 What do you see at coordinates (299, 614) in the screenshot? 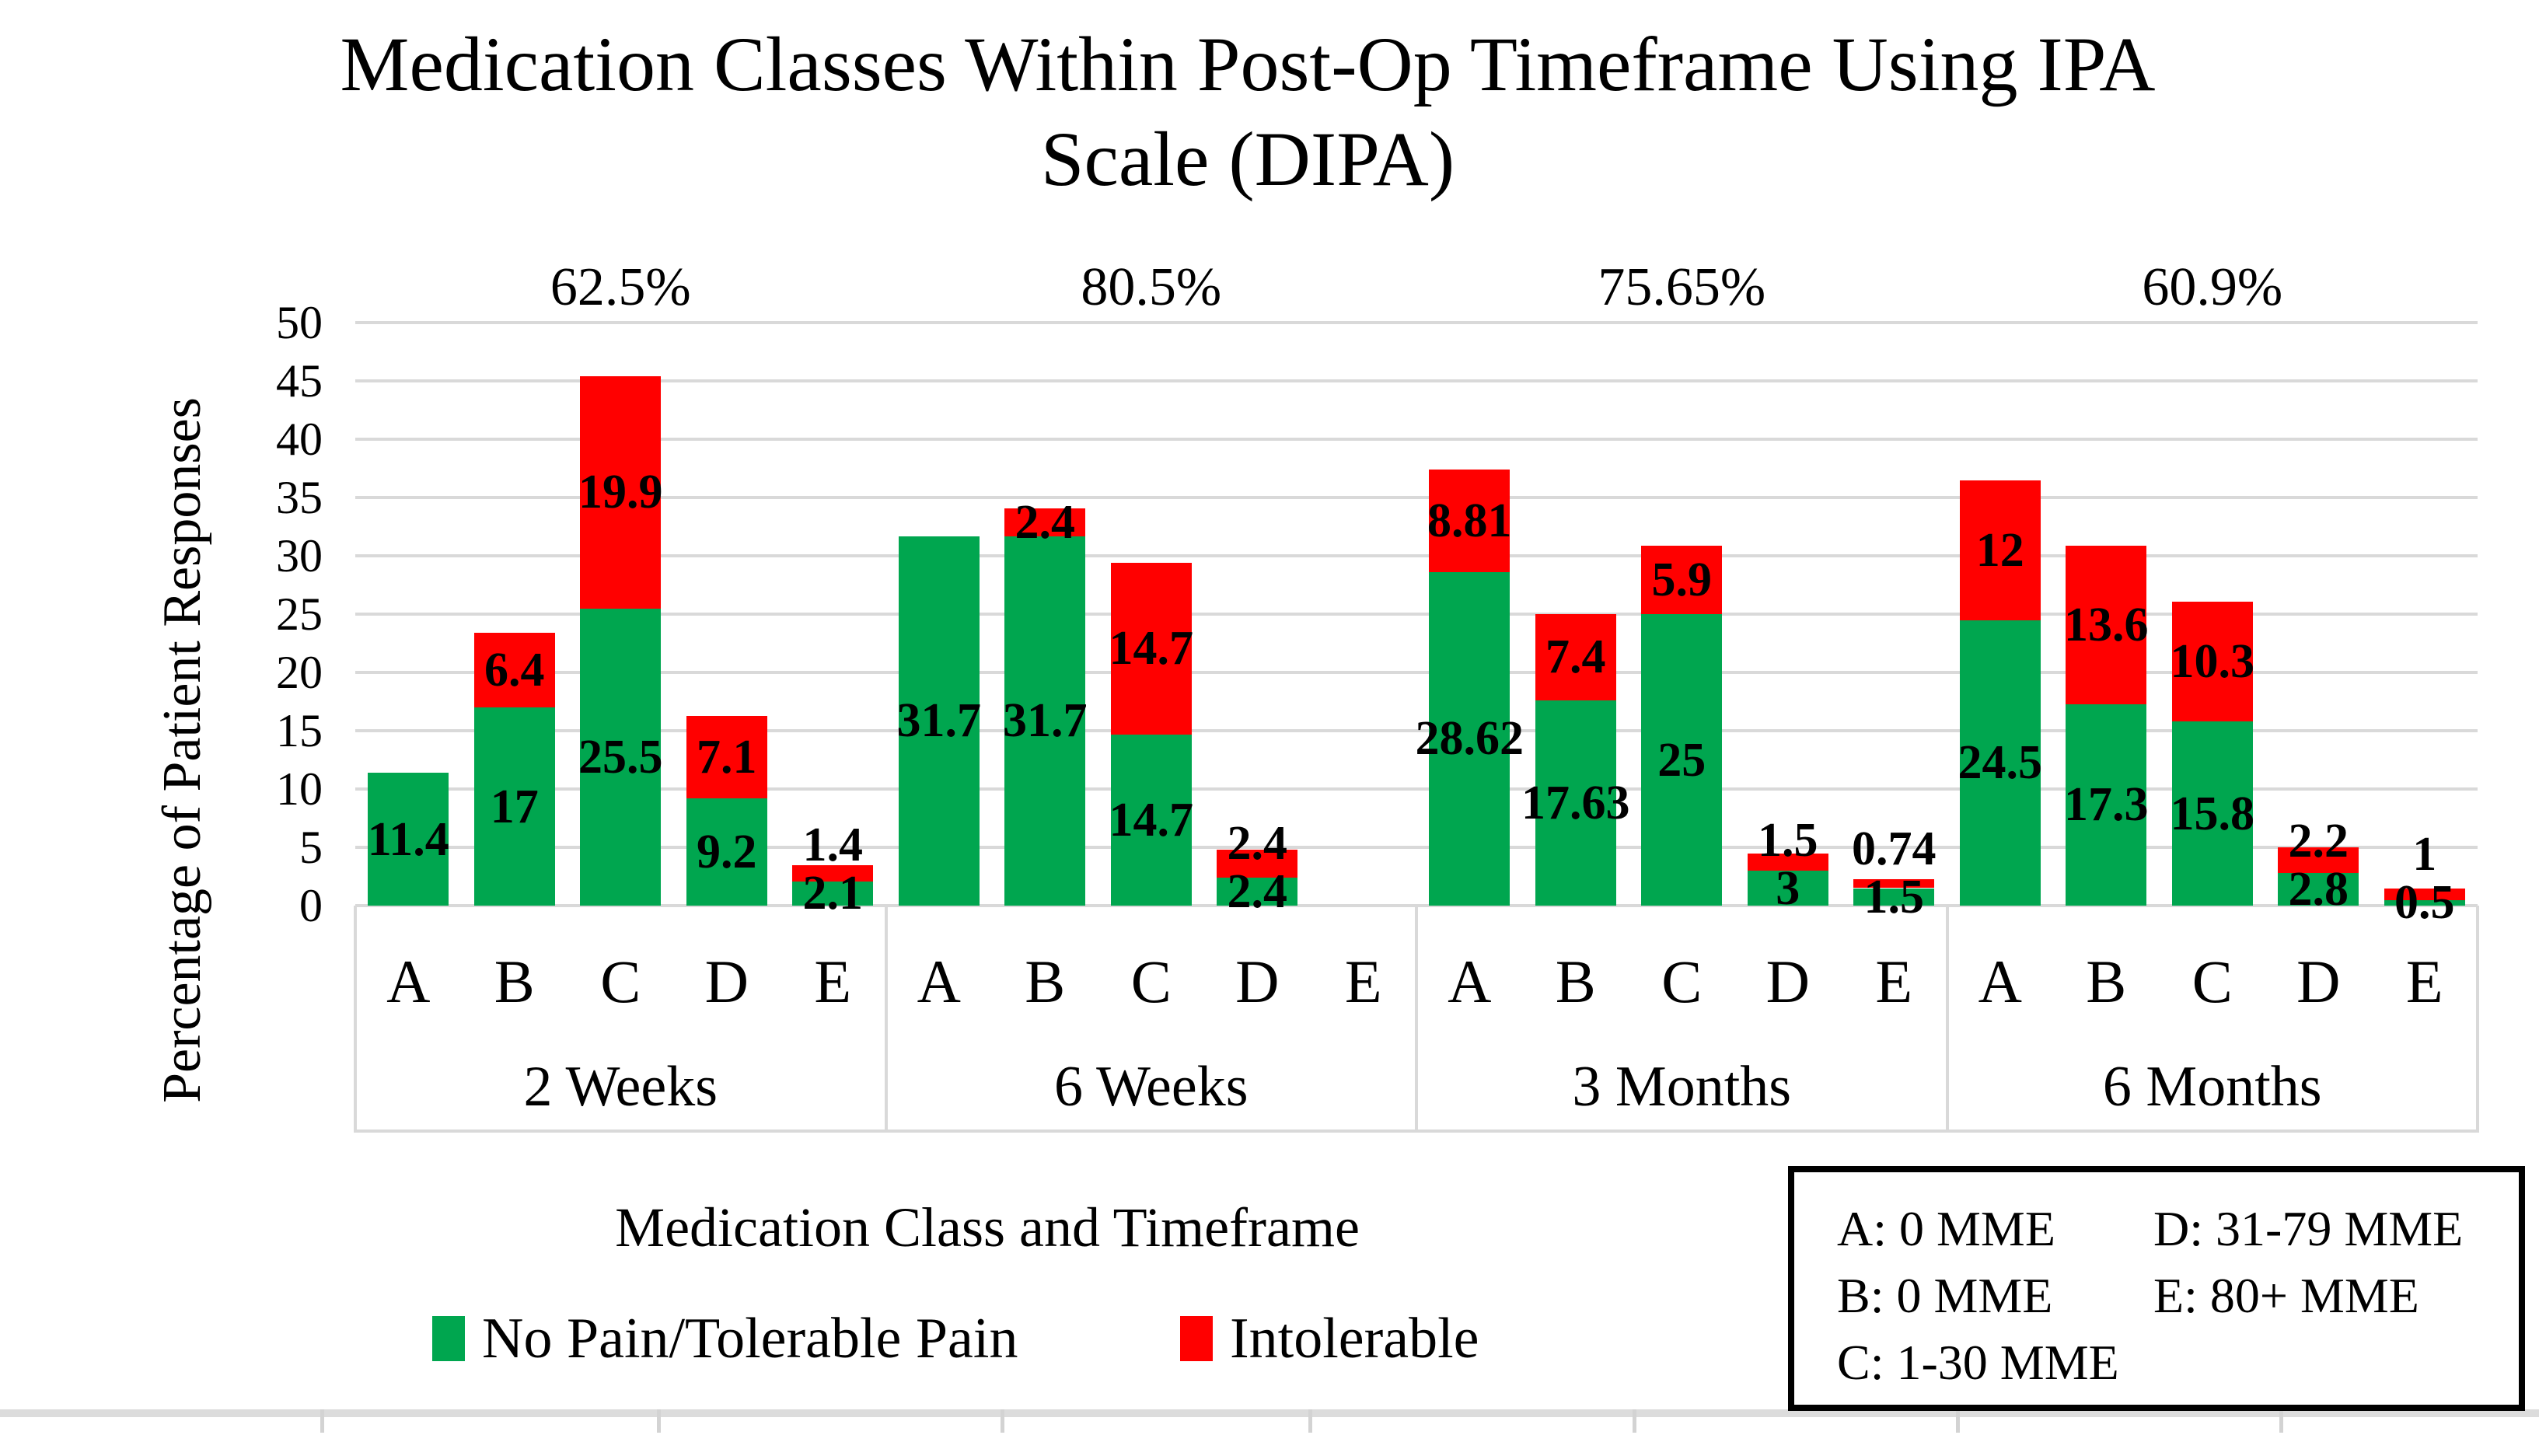
I see `y-tick-label: 25` at bounding box center [299, 614].